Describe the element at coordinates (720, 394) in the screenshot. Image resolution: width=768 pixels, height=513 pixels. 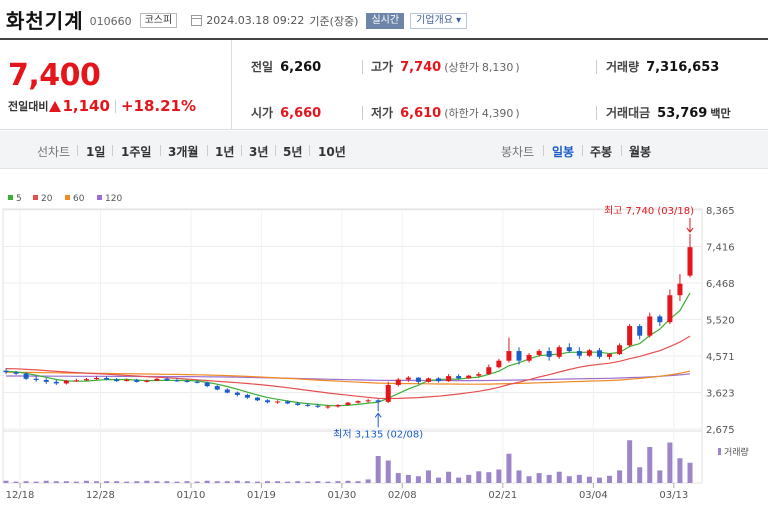
I see `y-tick-label: 3,623` at that location.